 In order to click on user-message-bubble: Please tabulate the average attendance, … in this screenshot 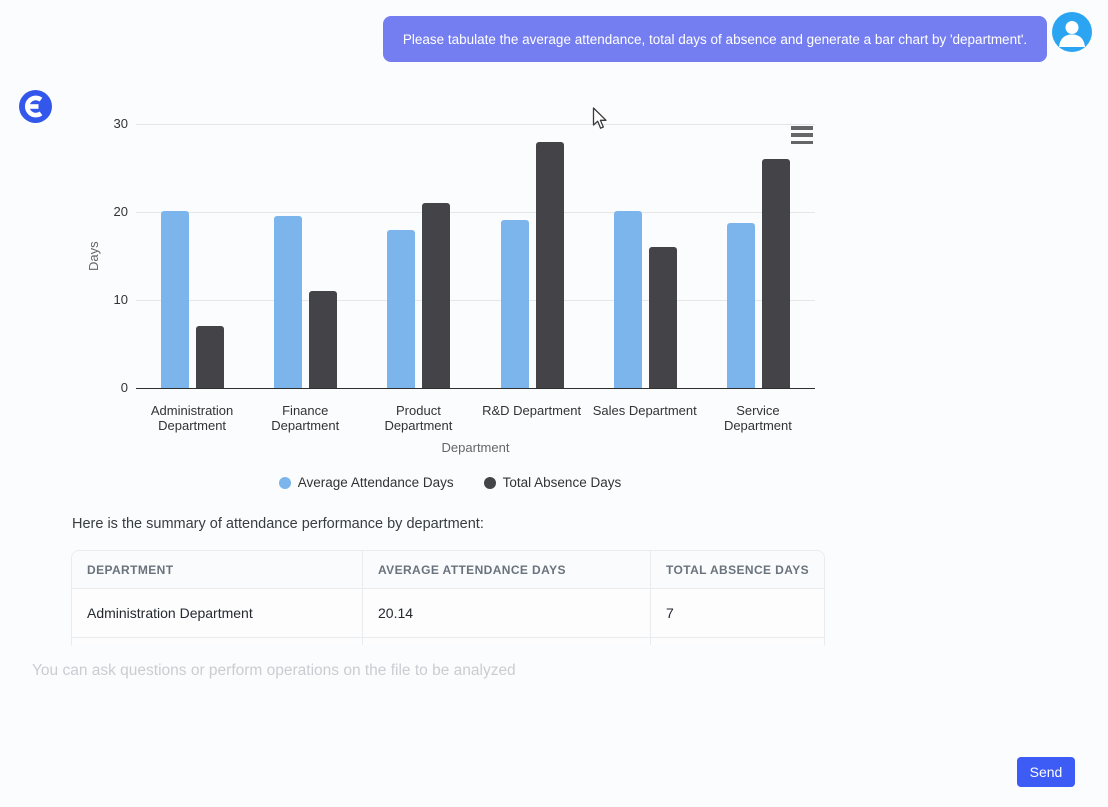, I will do `click(715, 39)`.